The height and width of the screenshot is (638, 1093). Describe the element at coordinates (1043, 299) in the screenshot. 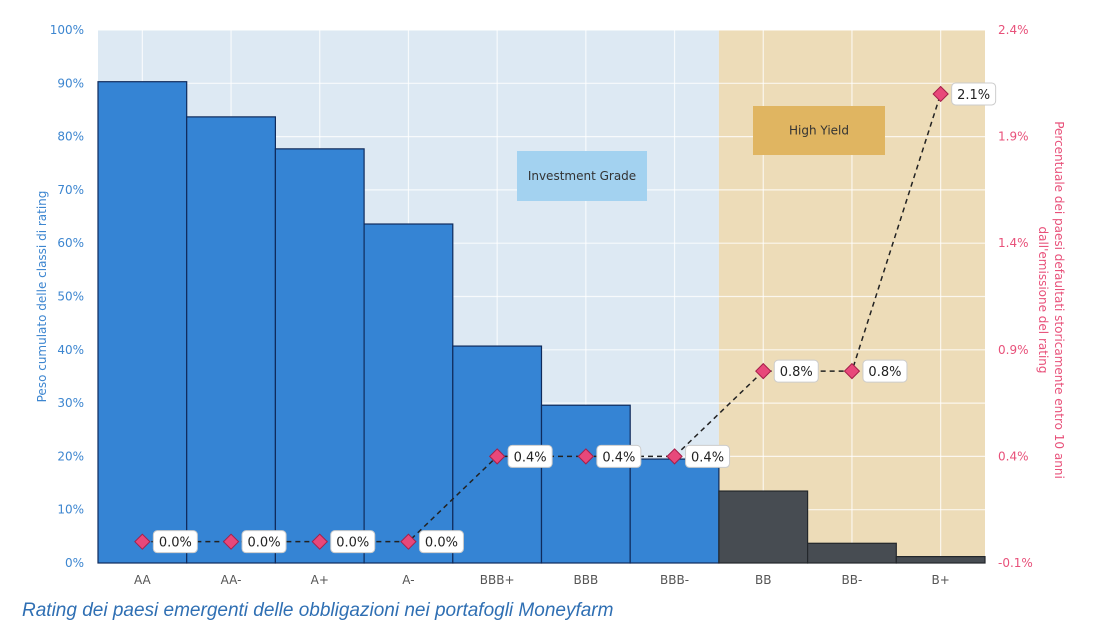

I see `y2-axis-title-line: dall'emissione del rating` at that location.